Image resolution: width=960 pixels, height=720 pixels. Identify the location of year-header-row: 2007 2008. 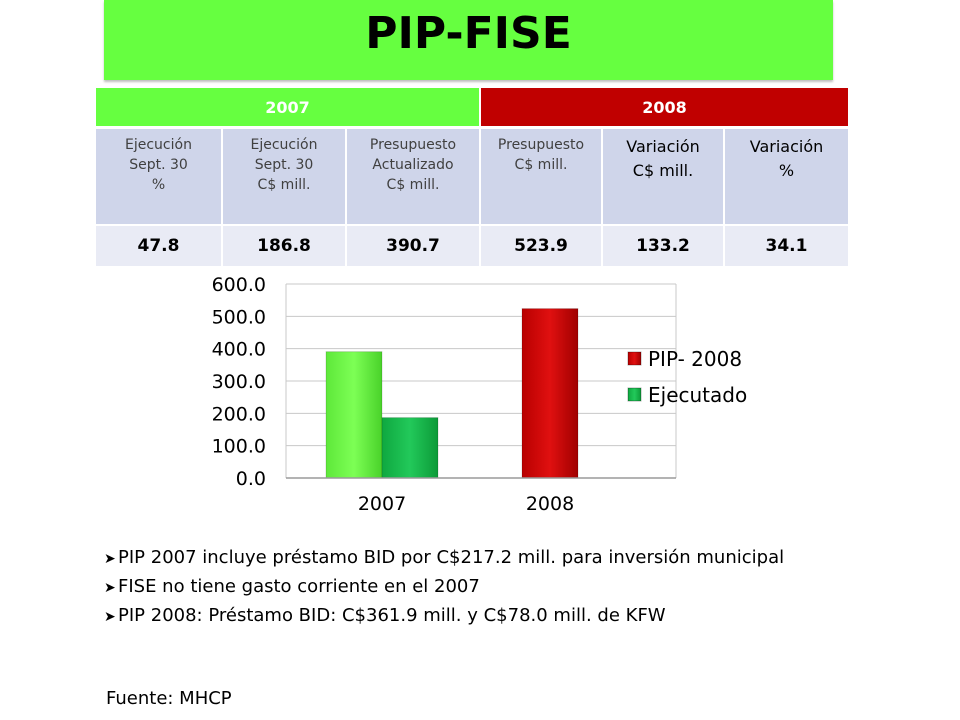
(472, 108).